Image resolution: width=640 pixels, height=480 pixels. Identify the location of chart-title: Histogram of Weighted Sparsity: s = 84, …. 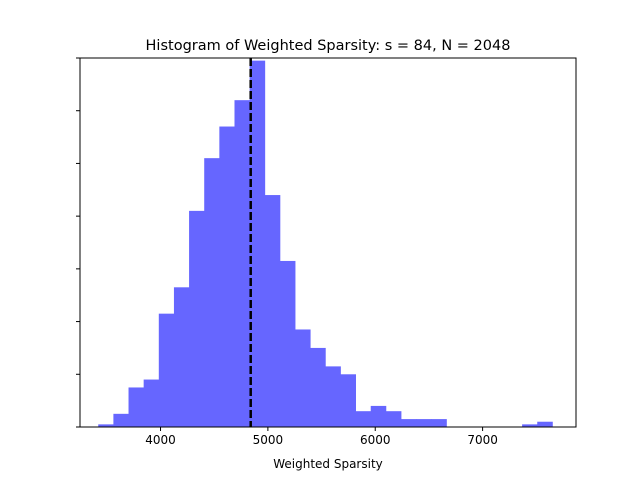
(328, 46).